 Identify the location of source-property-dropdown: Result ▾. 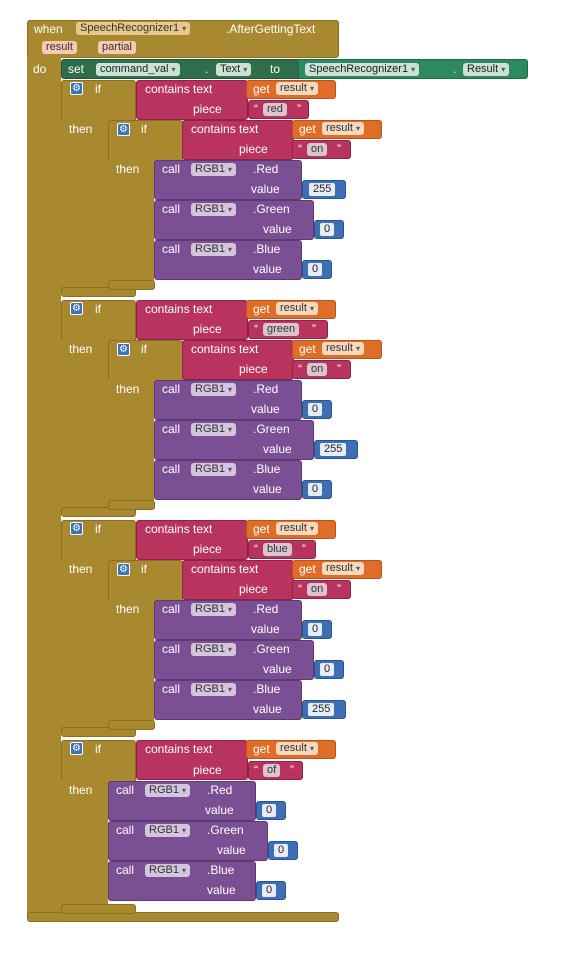
(486, 69).